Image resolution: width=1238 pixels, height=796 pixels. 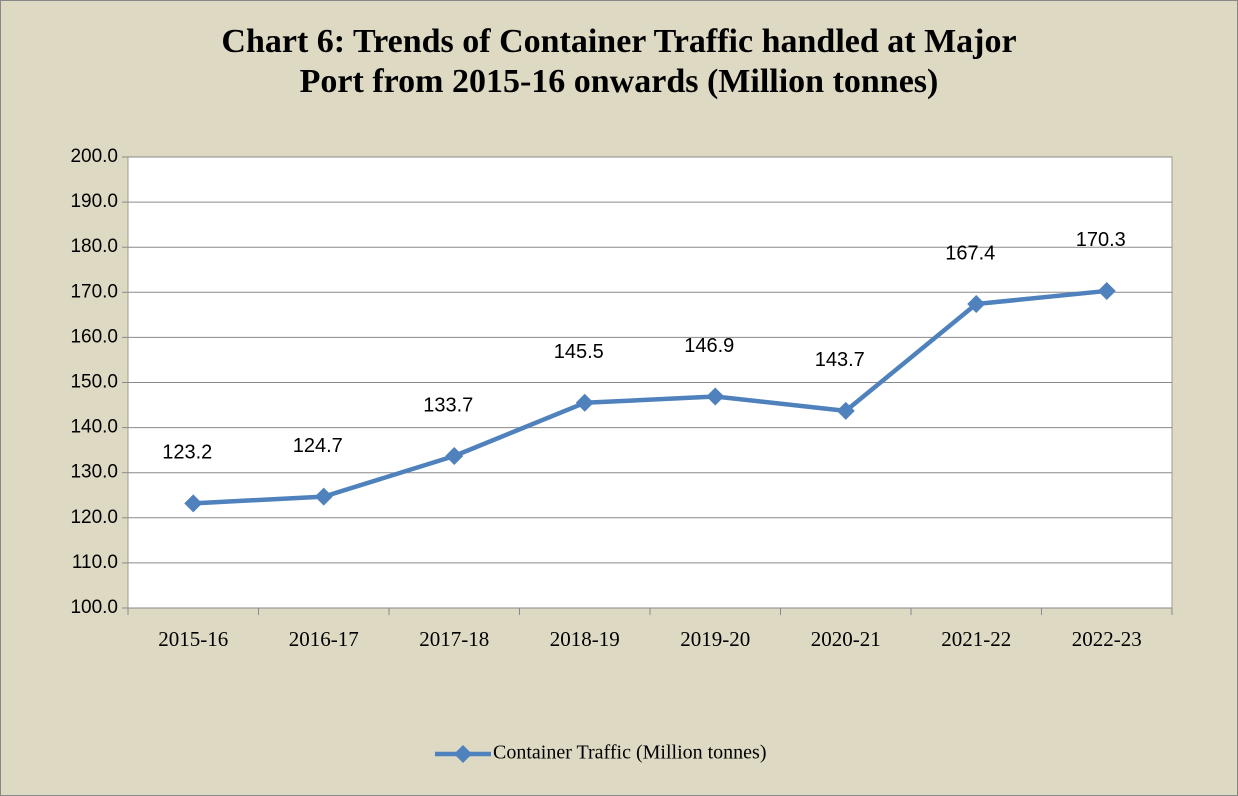 What do you see at coordinates (94, 201) in the screenshot?
I see `y-tick-label: 190.0` at bounding box center [94, 201].